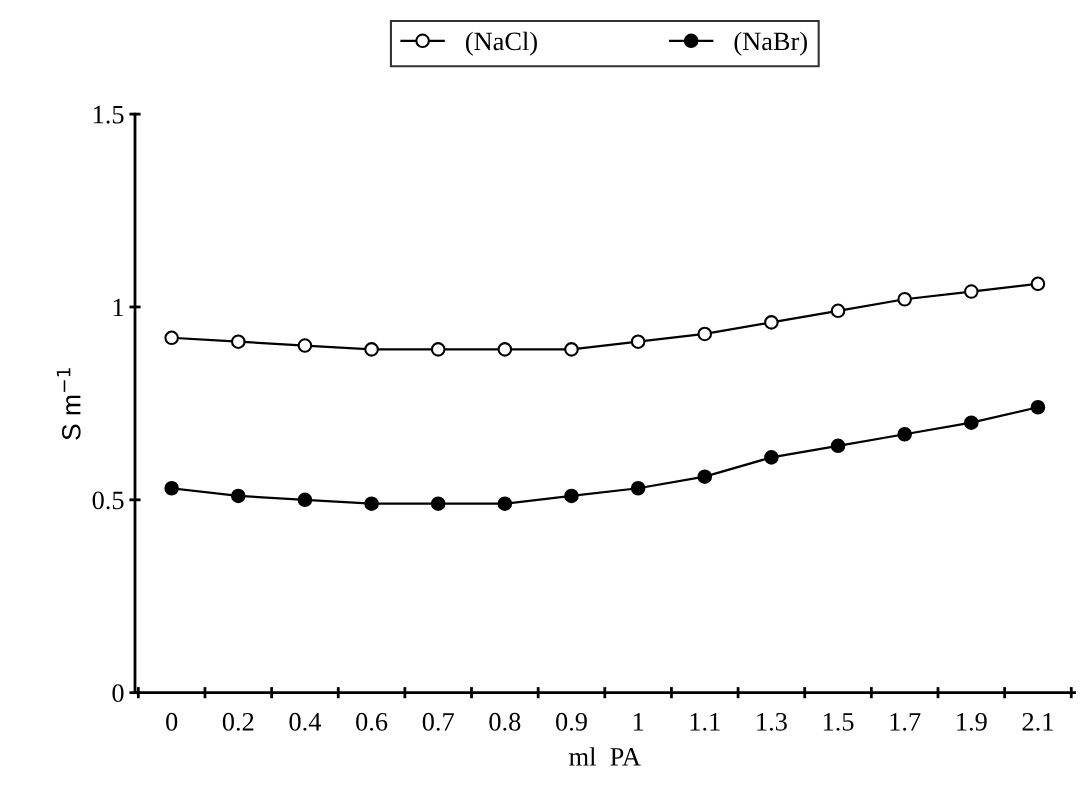  Describe the element at coordinates (372, 721) in the screenshot. I see `x-tick-label: 0.6` at that location.